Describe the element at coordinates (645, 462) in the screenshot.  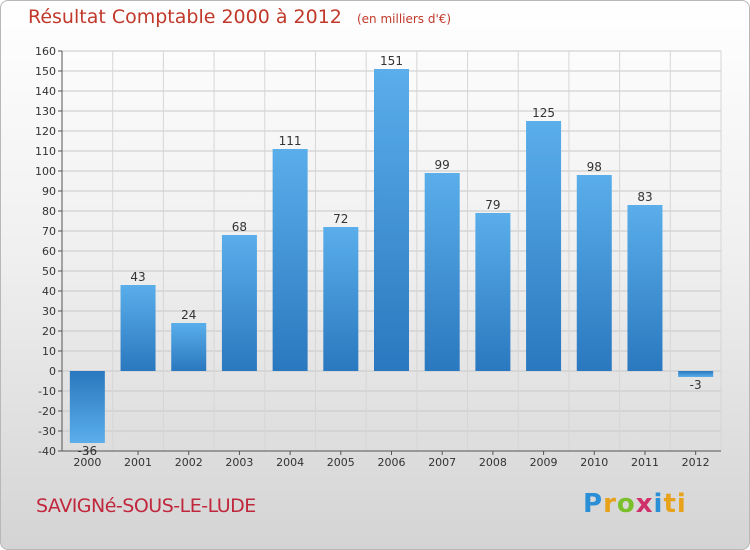
I see `x-tick-label: 2011` at that location.